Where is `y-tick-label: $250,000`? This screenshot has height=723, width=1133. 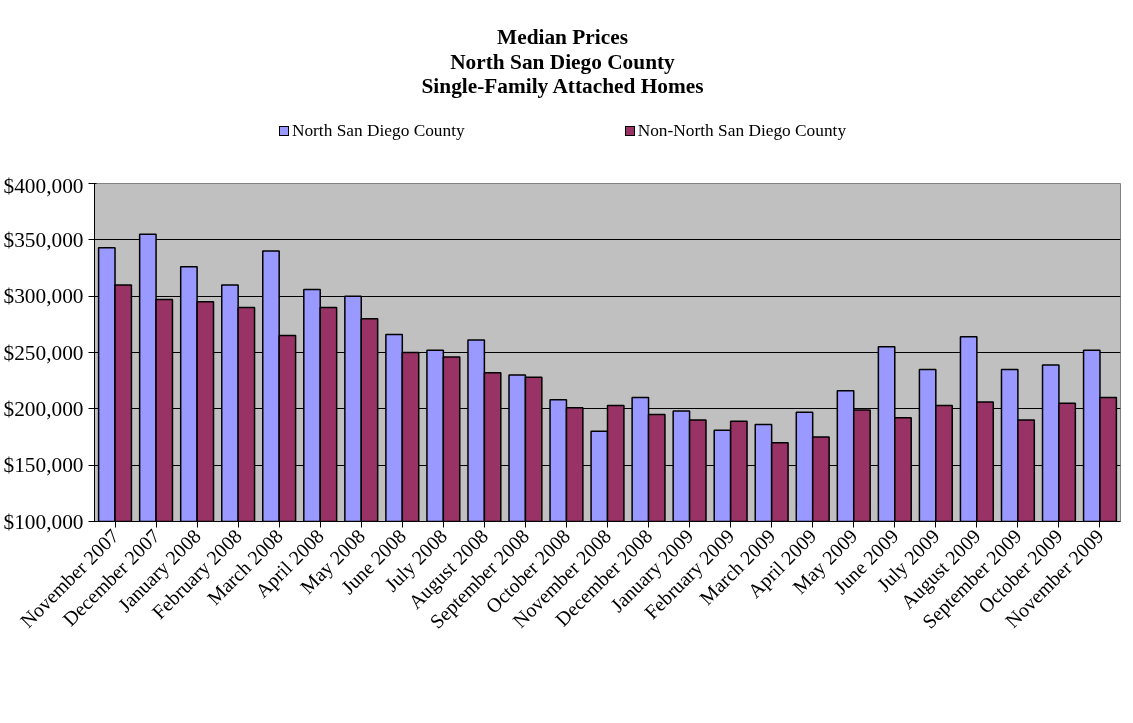
y-tick-label: $250,000 is located at coordinates (43, 352).